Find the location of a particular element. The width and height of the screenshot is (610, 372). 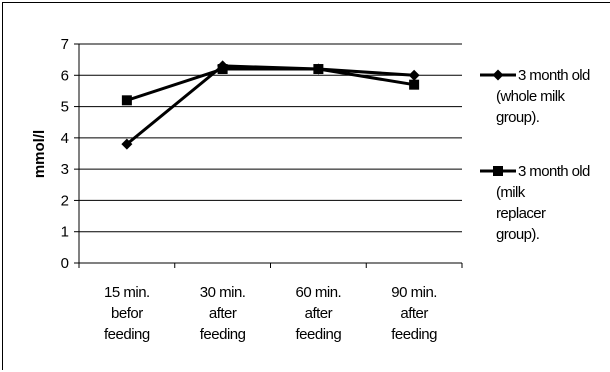

legend-entry-2: 3 month old (milk replacer group). is located at coordinates (535, 203).